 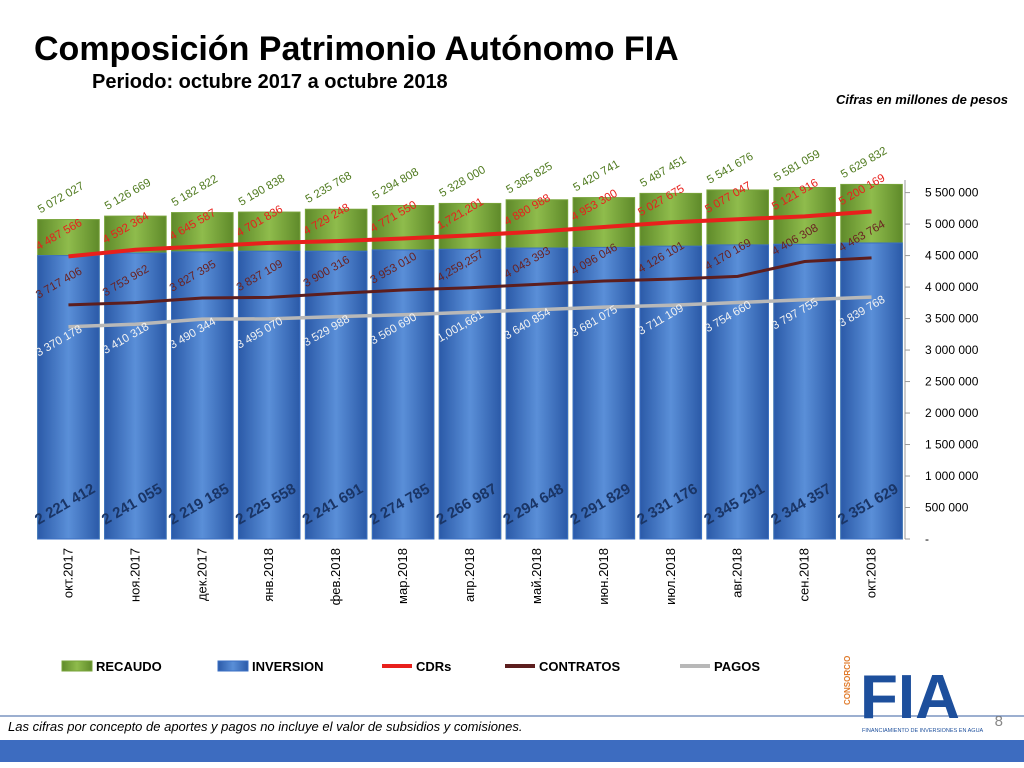 I want to click on subtitle: Periodo: octubre 2017 a octubre 2018, so click(x=270, y=82).